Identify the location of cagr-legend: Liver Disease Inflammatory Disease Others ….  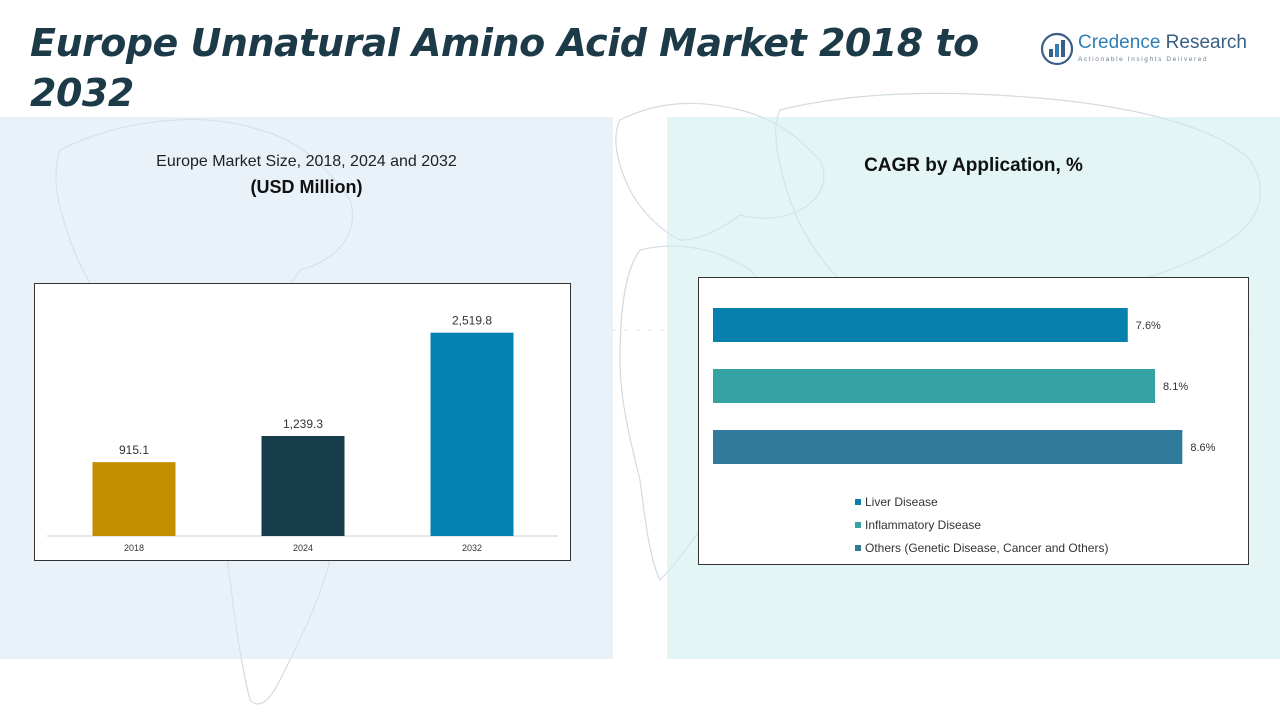
(981, 524).